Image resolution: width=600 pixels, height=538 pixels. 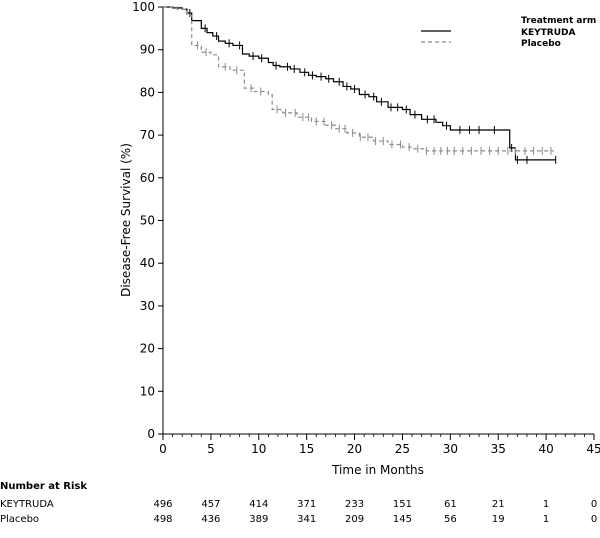 I want to click on x-tick-label: 35, so click(x=498, y=449).